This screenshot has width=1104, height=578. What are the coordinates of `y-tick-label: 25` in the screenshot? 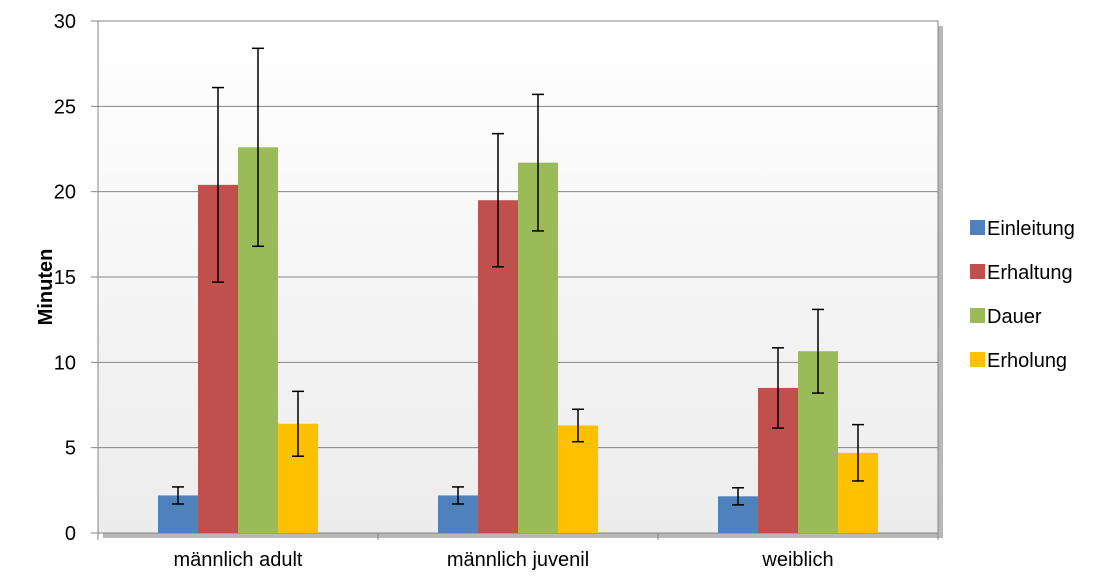 It's located at (65, 107).